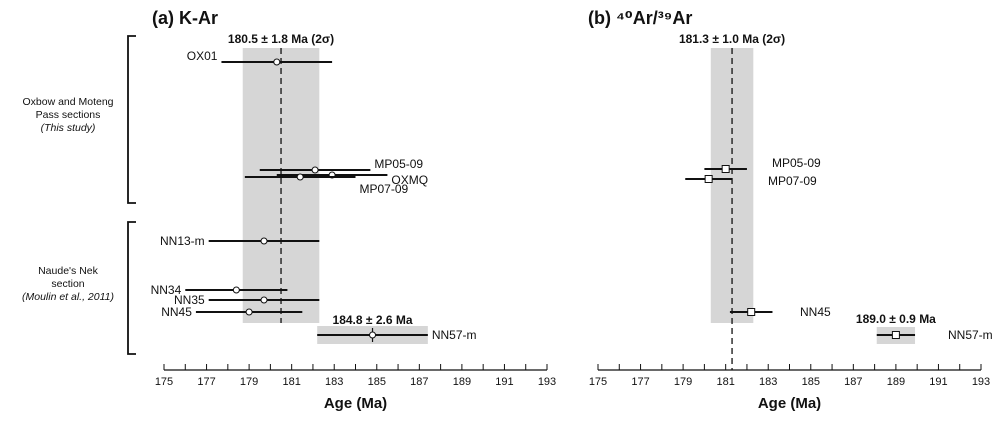 The image size is (1008, 423). Describe the element at coordinates (281, 39) in the screenshot. I see `reference-label: 180.5 ± 1.8 Ma (2σ)` at that location.